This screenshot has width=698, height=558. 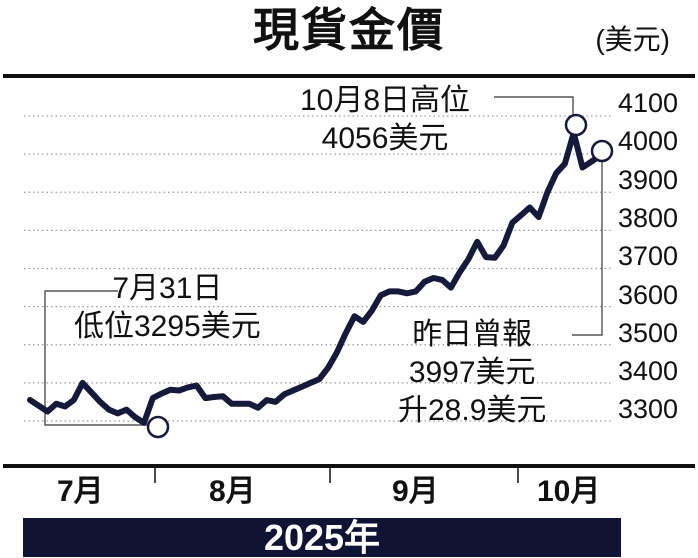 What do you see at coordinates (158, 427) in the screenshot?
I see `low-point-marker` at bounding box center [158, 427].